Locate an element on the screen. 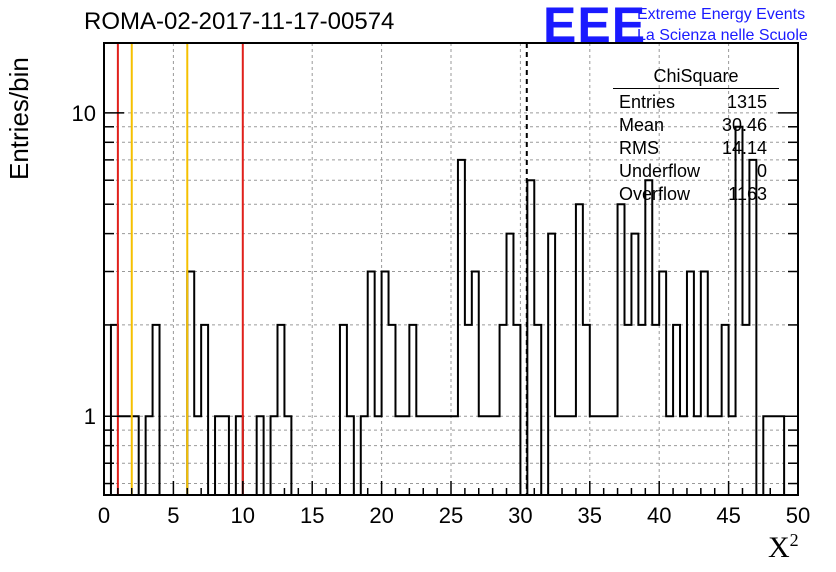 This screenshot has height=572, width=836. x-tick-label: 5 is located at coordinates (173, 515).